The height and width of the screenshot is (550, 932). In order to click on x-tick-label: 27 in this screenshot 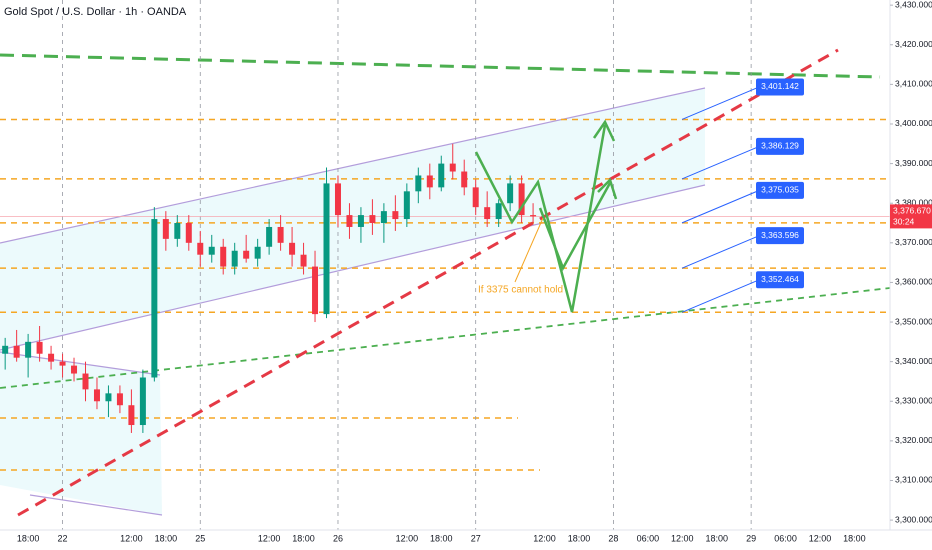, I will do `click(476, 538)`.